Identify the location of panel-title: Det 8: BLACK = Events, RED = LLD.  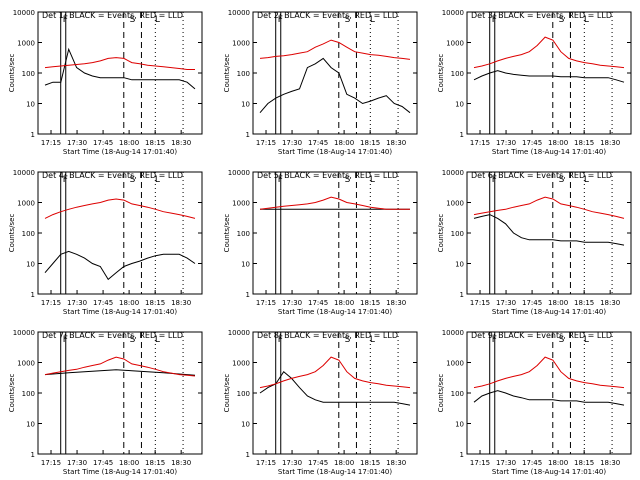
(327, 335).